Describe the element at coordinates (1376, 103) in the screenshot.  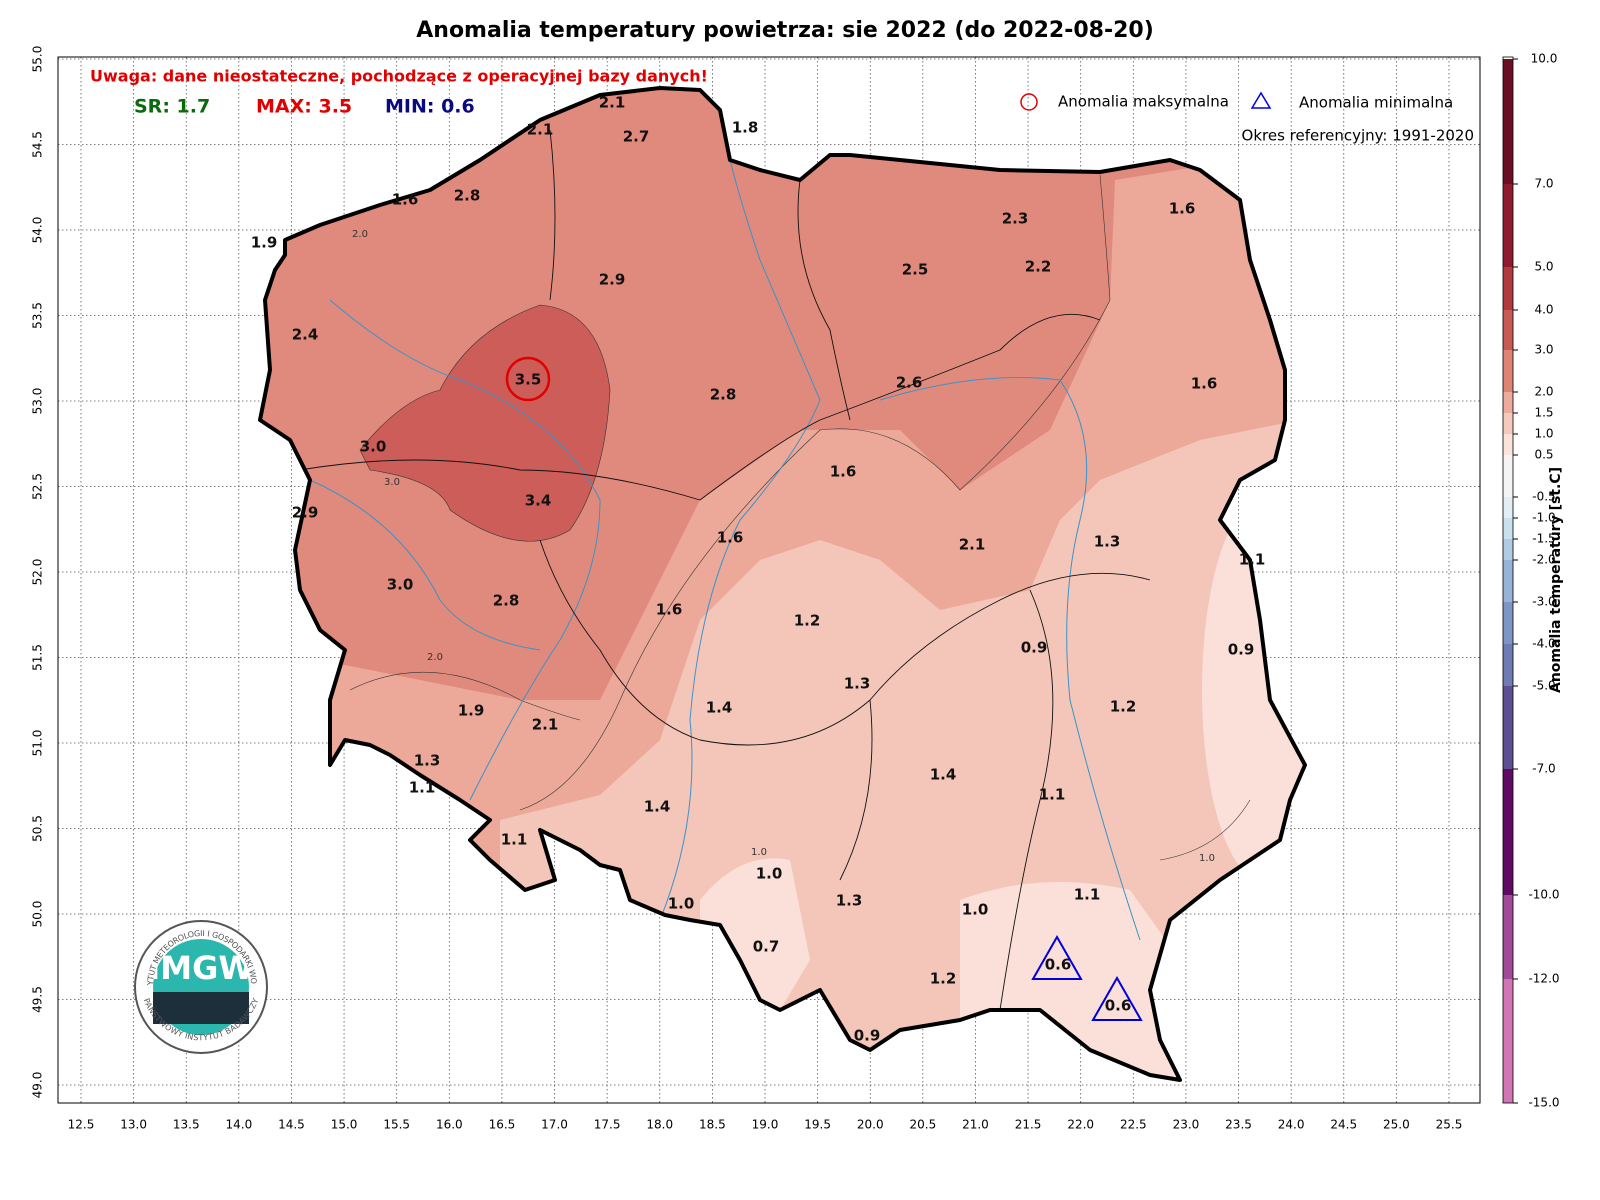
I see `legend-min-label: Anomalia minimalna` at that location.